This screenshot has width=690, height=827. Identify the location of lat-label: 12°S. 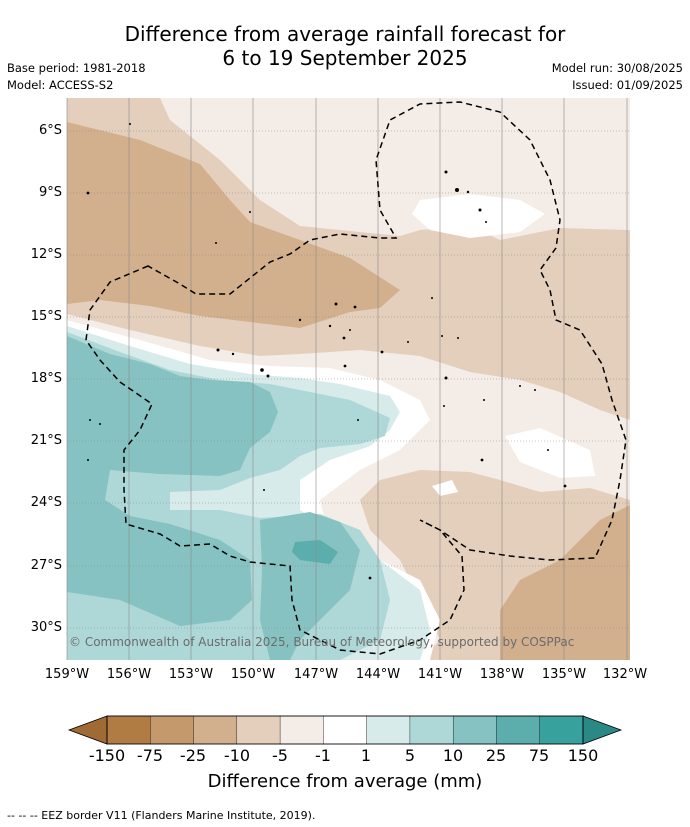
(46, 254).